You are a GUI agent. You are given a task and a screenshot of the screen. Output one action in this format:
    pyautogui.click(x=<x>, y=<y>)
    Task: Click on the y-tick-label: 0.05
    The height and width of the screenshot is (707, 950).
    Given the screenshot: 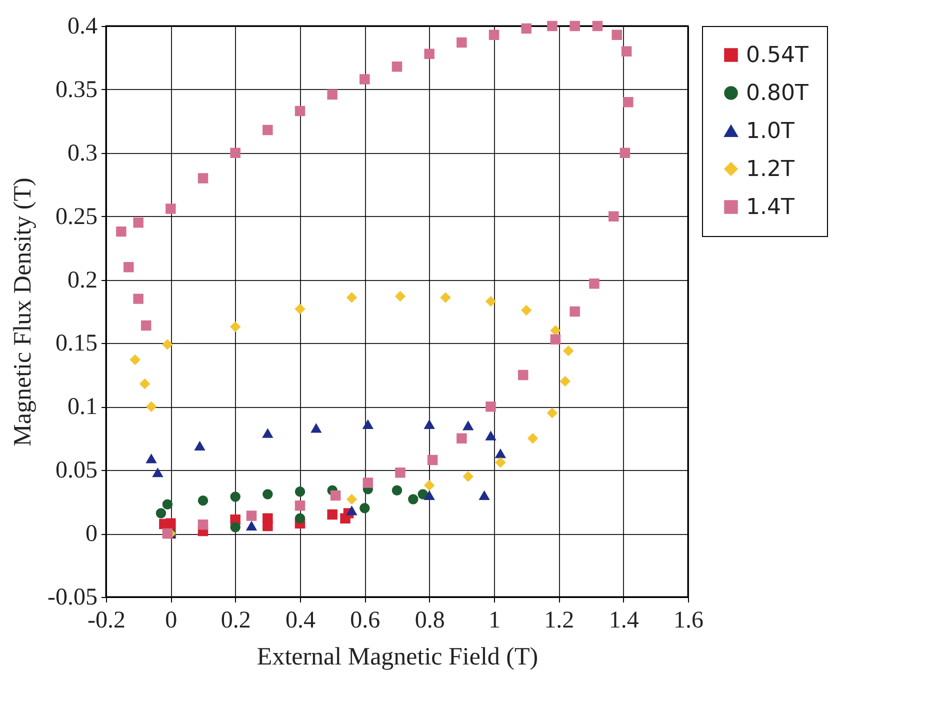 What is the action you would take?
    pyautogui.click(x=77, y=471)
    